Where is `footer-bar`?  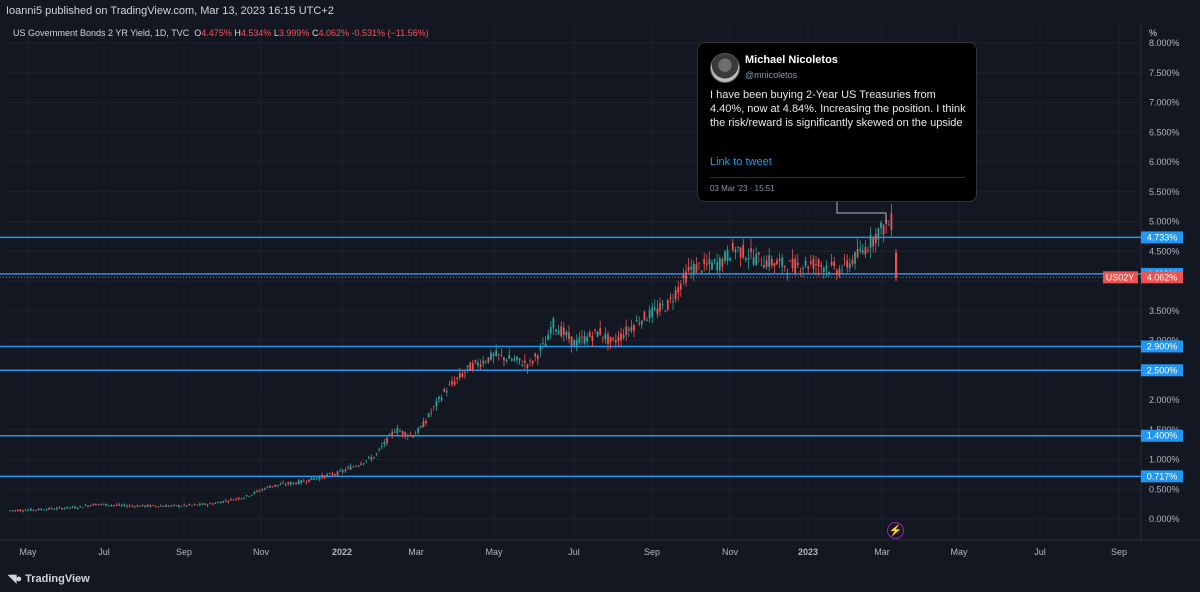
footer-bar is located at coordinates (600, 579).